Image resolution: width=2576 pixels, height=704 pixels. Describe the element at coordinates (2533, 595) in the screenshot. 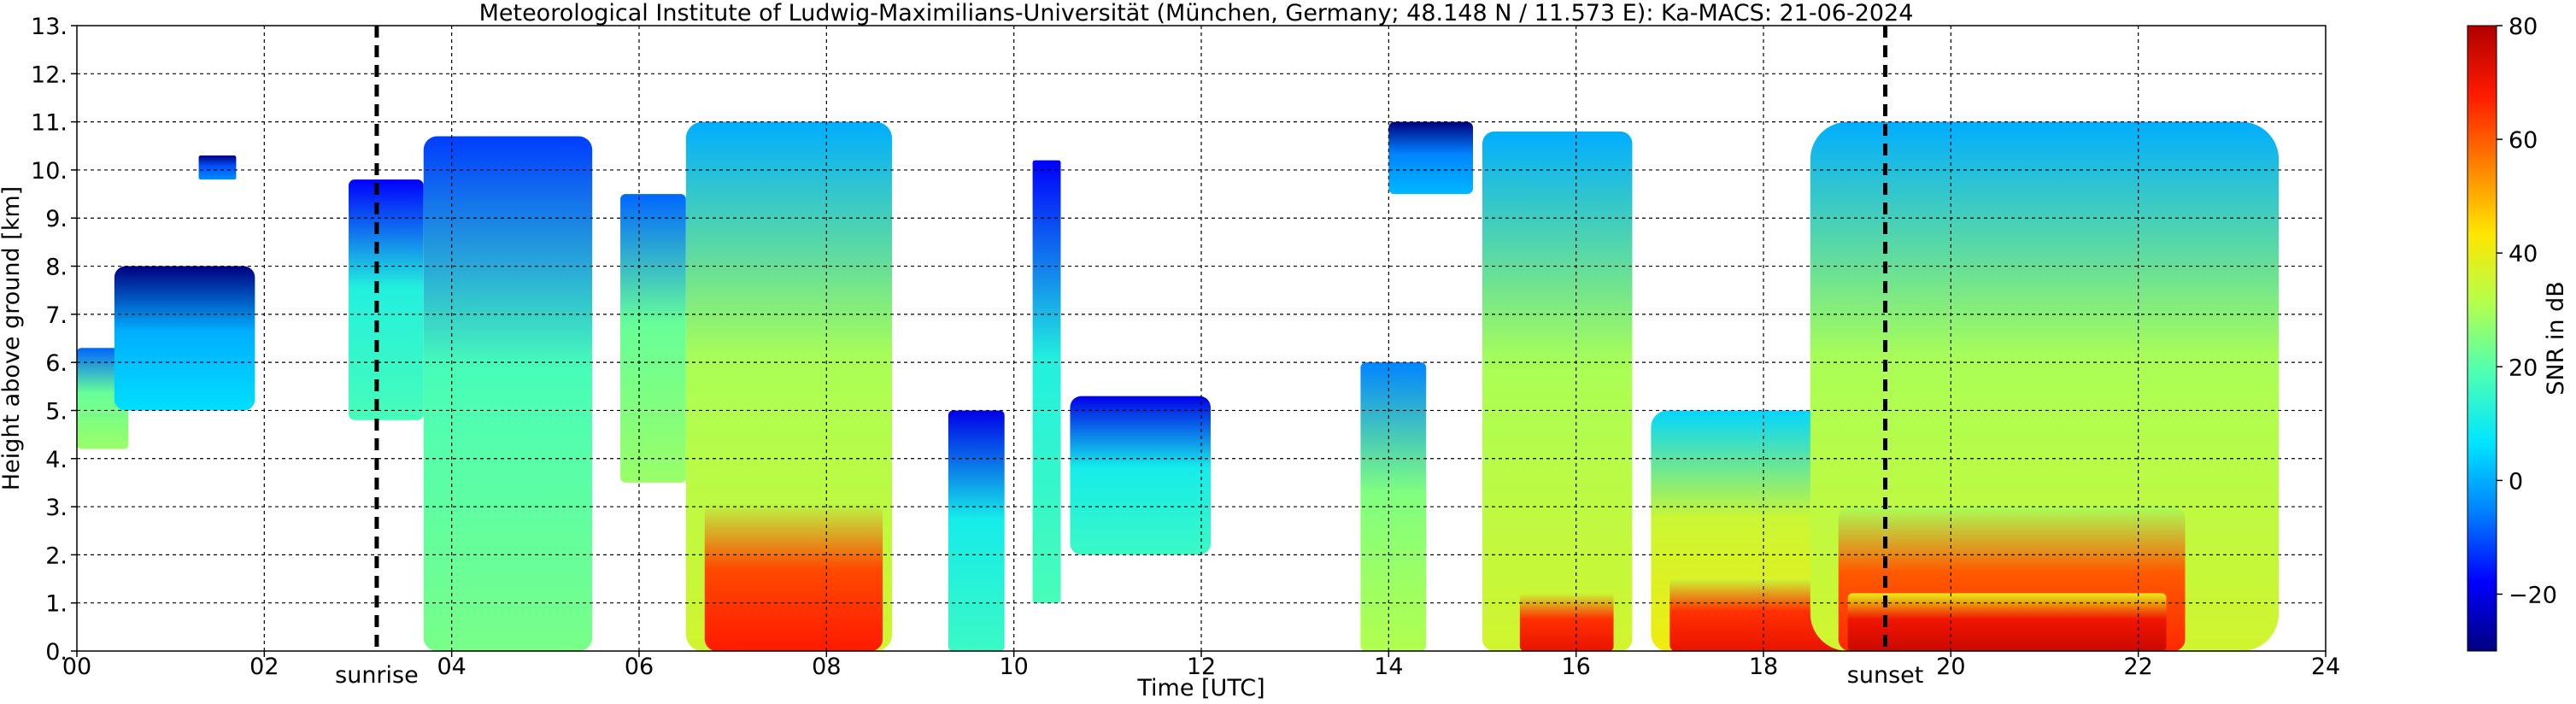

I see `colorbar-tick-label: −20` at that location.